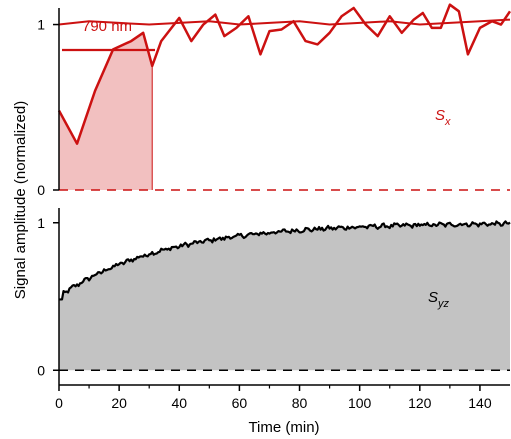 The image size is (511, 439). What do you see at coordinates (179, 403) in the screenshot?
I see `xtick-label: 40` at bounding box center [179, 403].